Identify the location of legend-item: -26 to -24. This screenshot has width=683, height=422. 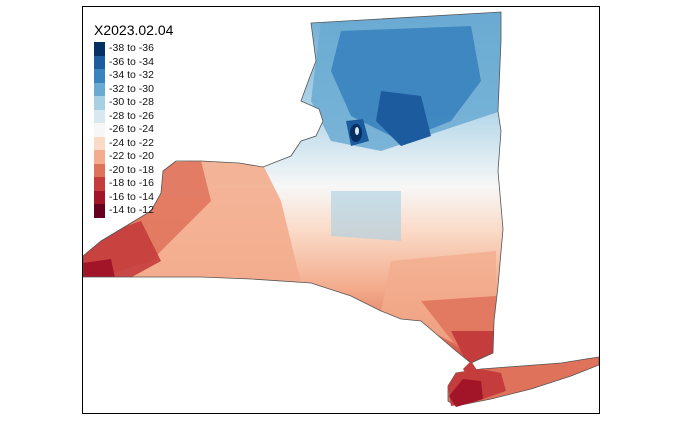
(133, 130).